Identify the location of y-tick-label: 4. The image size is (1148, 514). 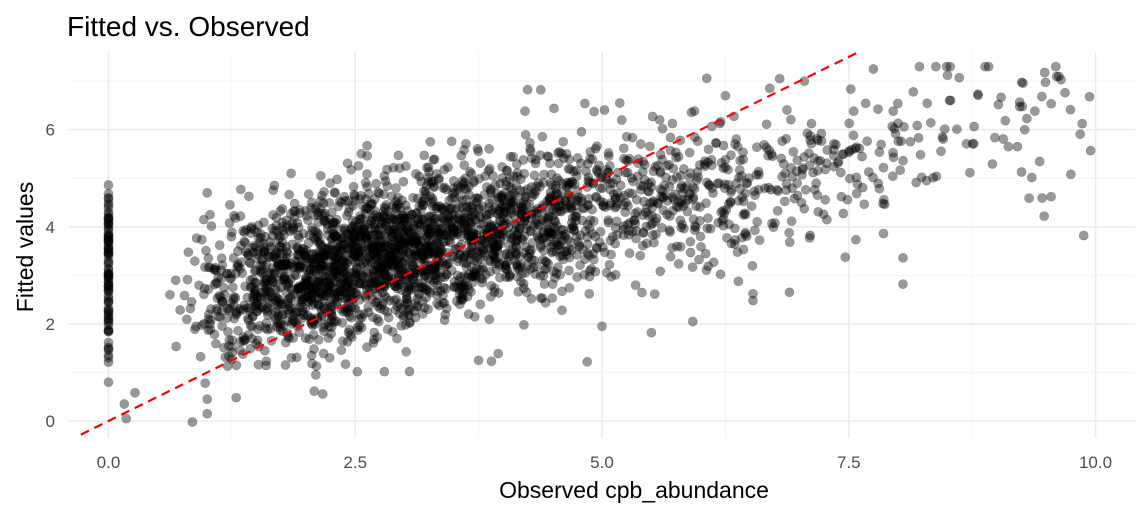
(50, 227).